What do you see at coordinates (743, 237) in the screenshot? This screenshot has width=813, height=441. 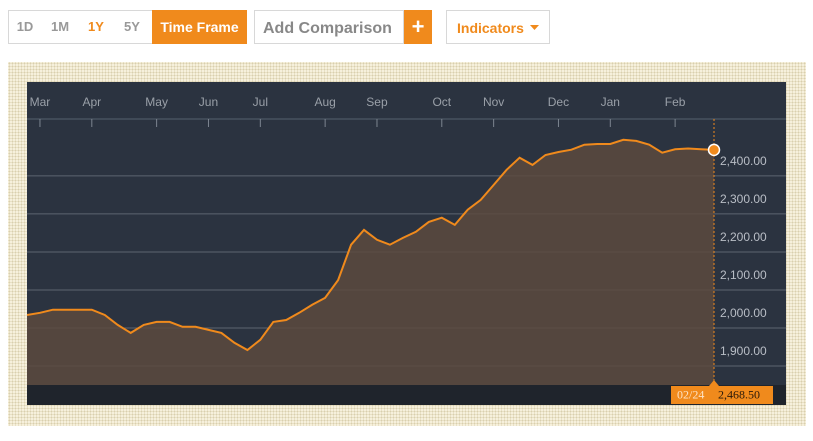 I see `y-tick-label: 2,200.00` at bounding box center [743, 237].